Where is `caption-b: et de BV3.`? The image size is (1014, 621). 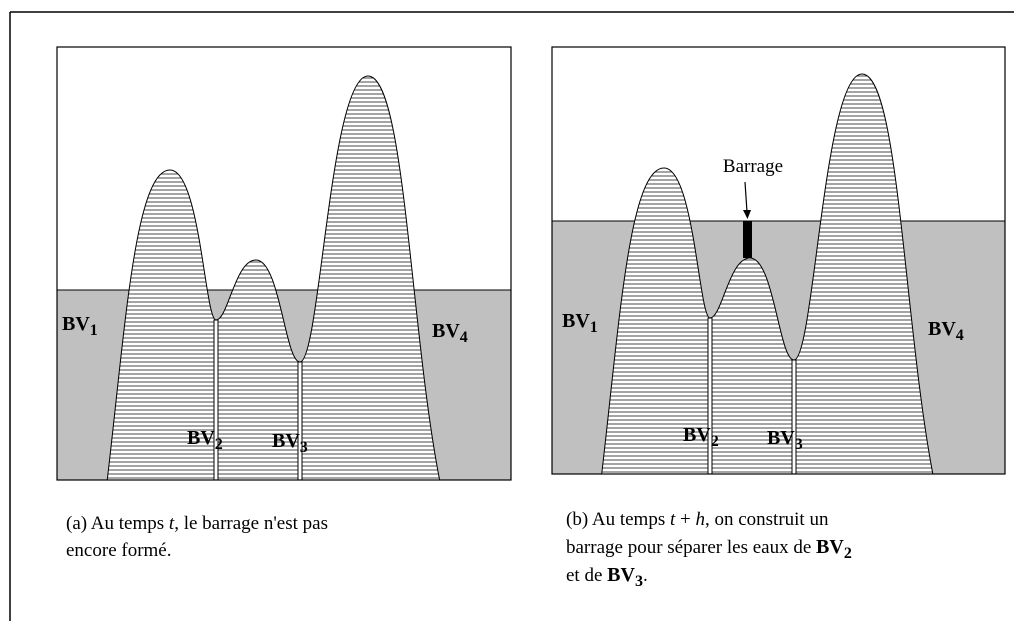
caption-b: et de BV3. is located at coordinates (607, 577).